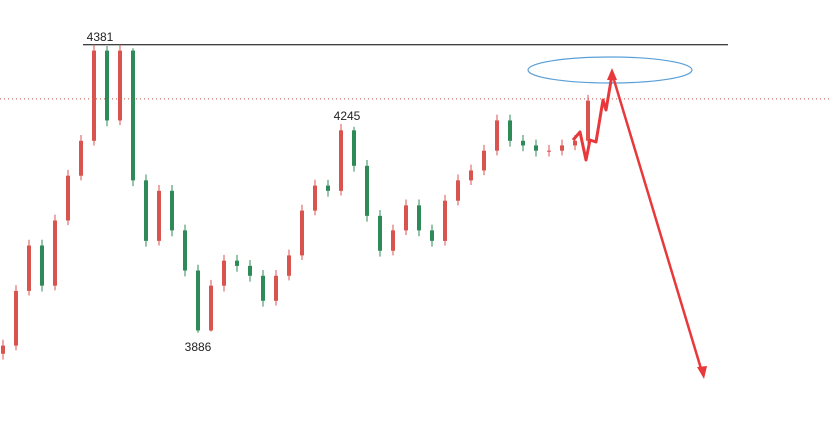 The width and height of the screenshot is (830, 446). What do you see at coordinates (347, 116) in the screenshot?
I see `annotation-label: 4245` at bounding box center [347, 116].